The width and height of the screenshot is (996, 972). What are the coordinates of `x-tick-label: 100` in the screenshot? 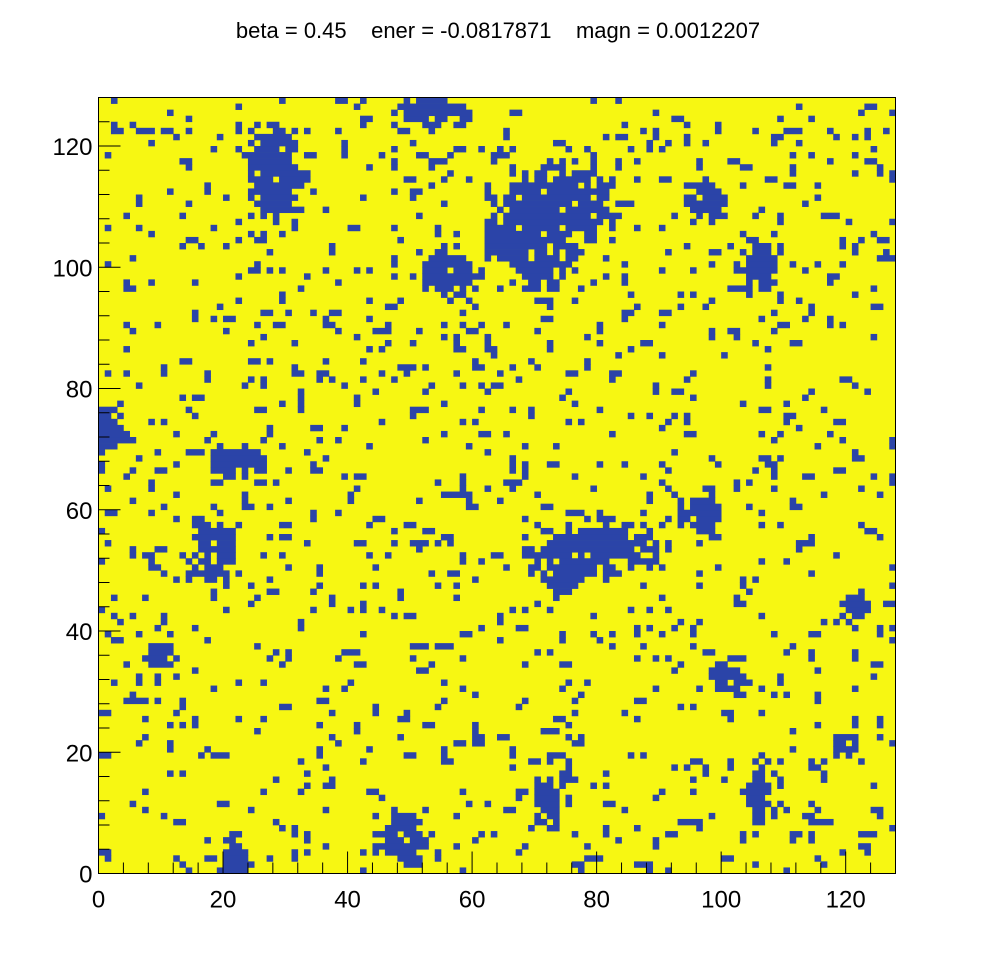 It's located at (721, 900).